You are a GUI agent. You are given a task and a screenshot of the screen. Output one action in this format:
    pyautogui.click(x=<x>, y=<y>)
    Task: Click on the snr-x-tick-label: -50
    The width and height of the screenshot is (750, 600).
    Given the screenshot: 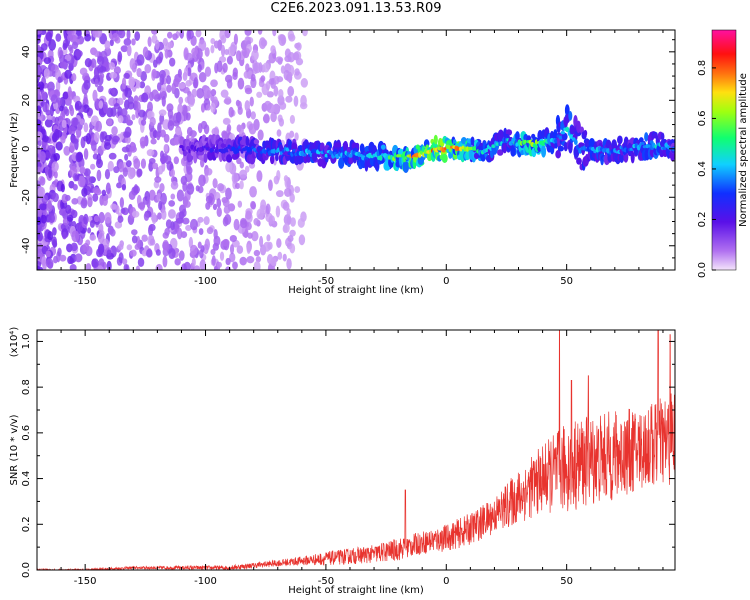 What is the action you would take?
    pyautogui.click(x=326, y=581)
    